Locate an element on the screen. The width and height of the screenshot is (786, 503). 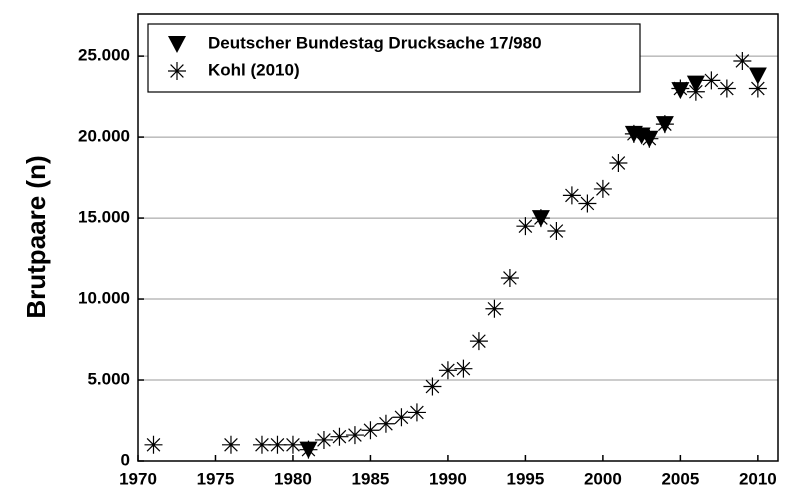
x-tick-label: 1970 is located at coordinates (138, 478).